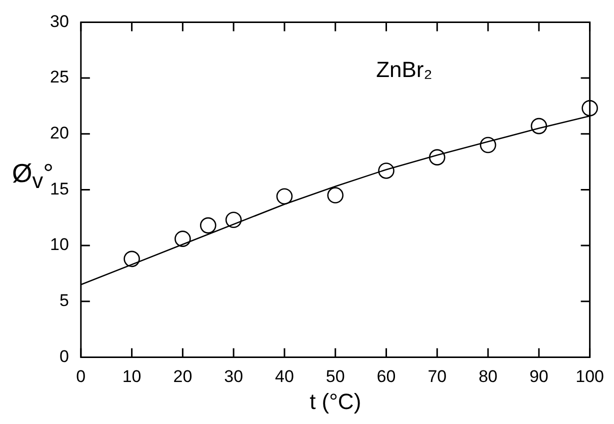 The height and width of the screenshot is (424, 614). I want to click on x-tick-label: 0, so click(81, 376).